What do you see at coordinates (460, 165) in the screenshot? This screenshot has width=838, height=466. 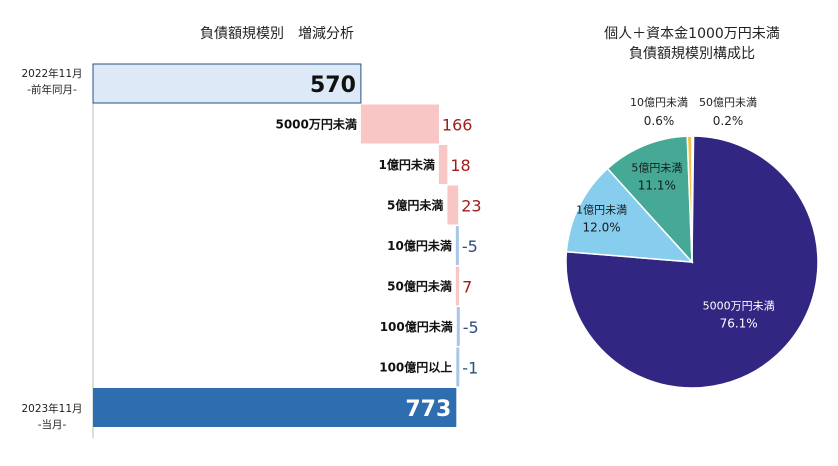 I see `waterfall-value-label: 18` at bounding box center [460, 165].